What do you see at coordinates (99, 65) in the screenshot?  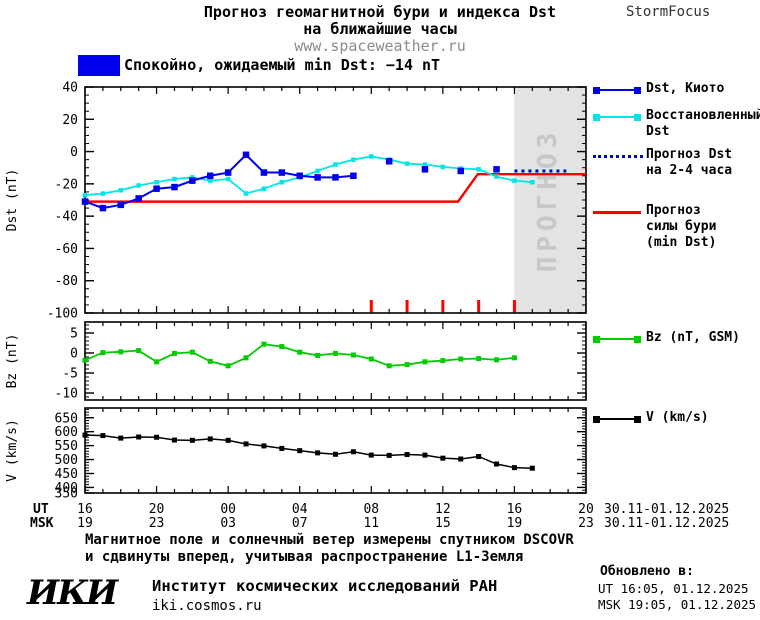 I see `storm-level-swatch` at bounding box center [99, 65].